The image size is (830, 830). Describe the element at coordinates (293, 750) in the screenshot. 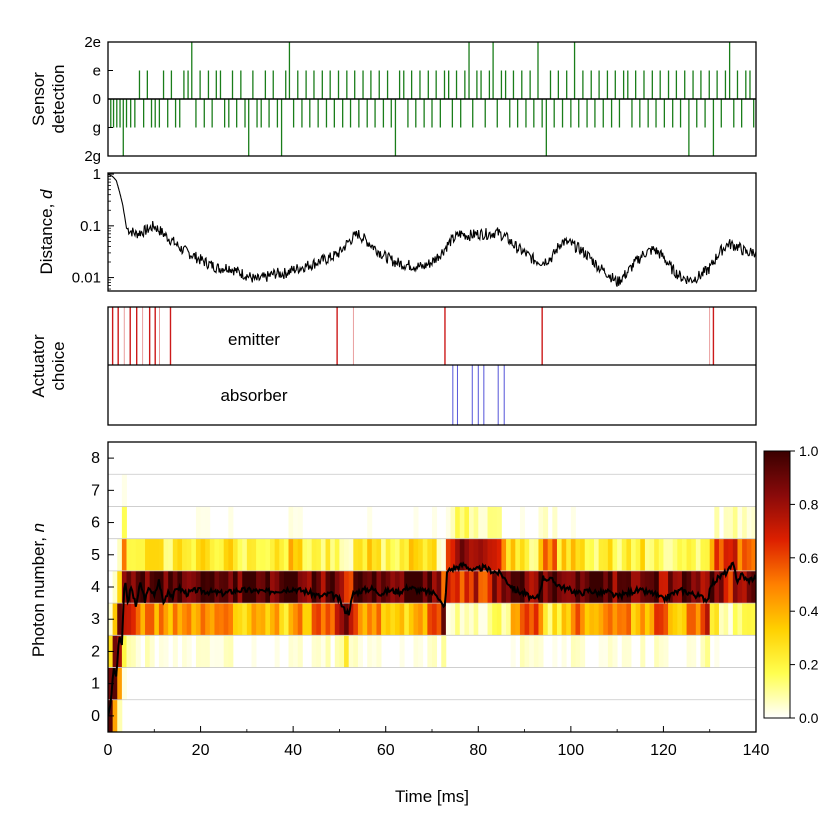

I see `photon-xtick-label-2: 40` at that location.